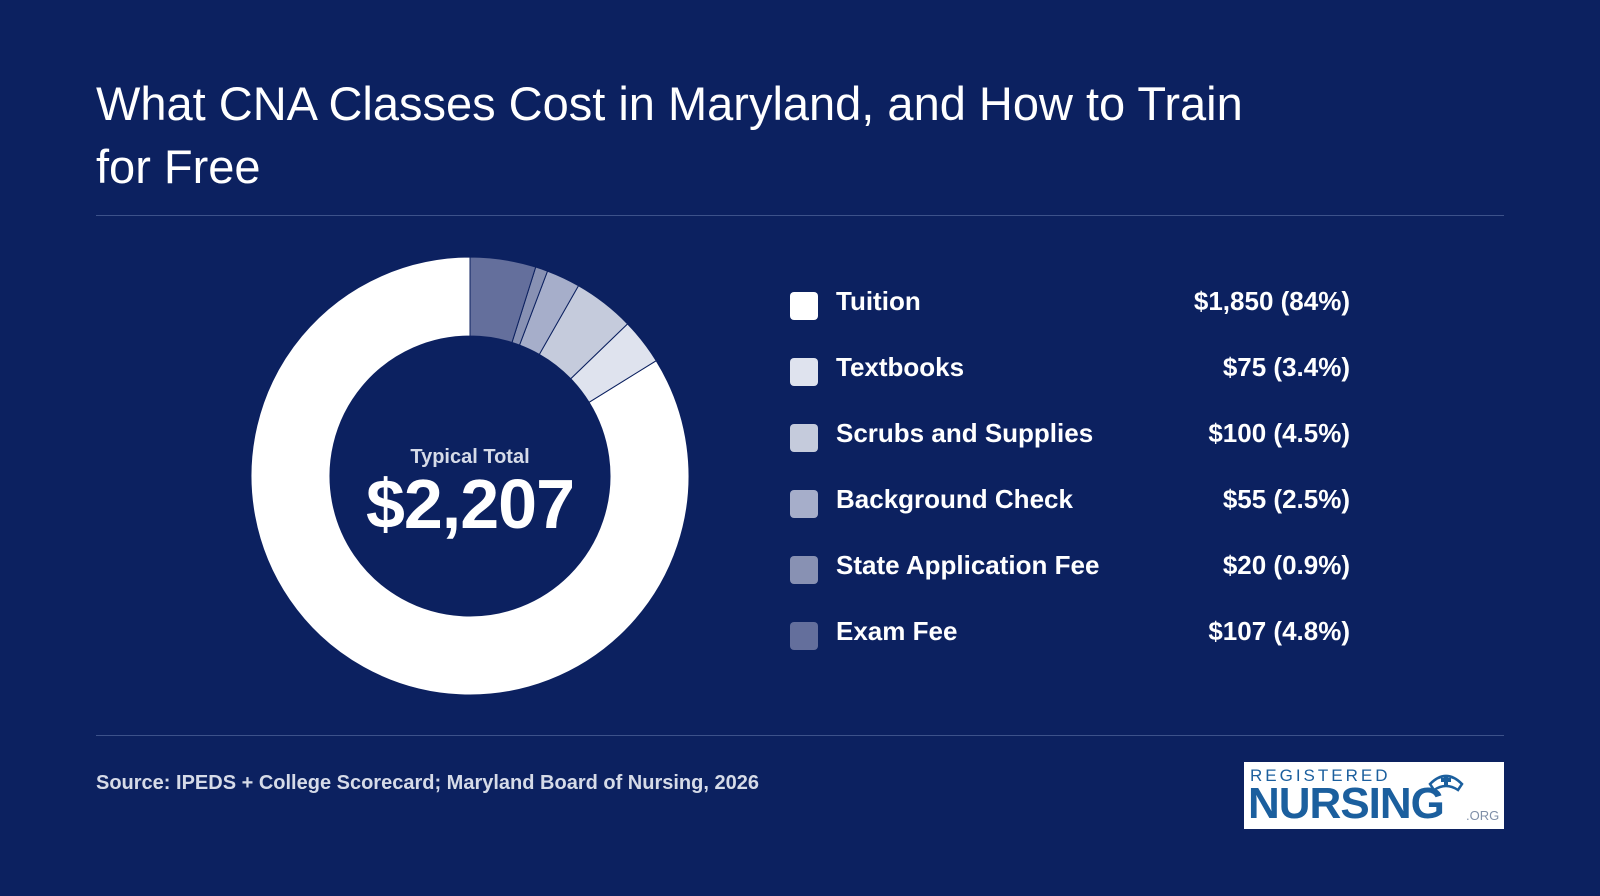 The height and width of the screenshot is (896, 1600). I want to click on top-divider, so click(800, 215).